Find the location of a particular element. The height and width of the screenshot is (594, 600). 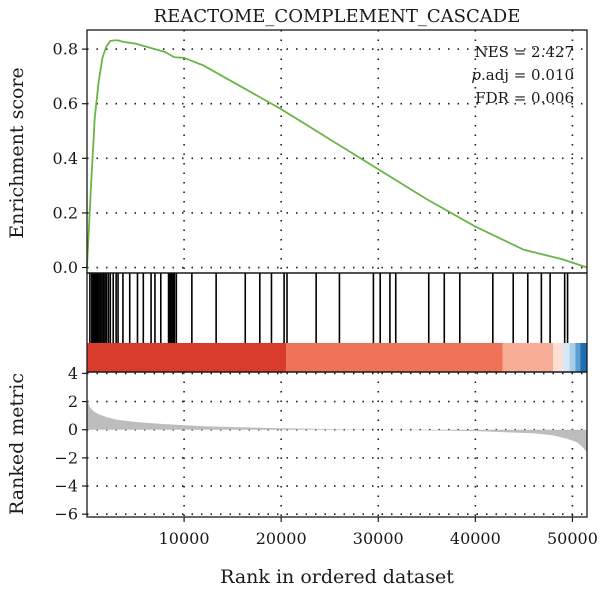

ranked-metric-area is located at coordinates (337, 425).